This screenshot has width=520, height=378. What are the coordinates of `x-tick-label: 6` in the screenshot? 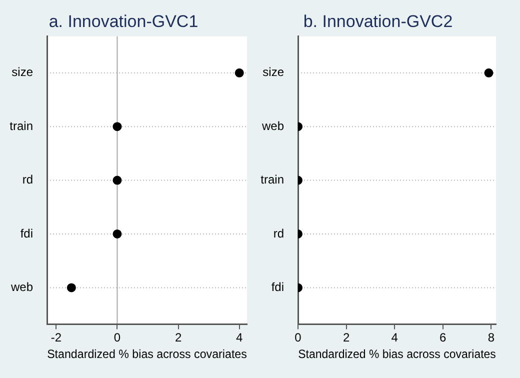 It's located at (443, 337).